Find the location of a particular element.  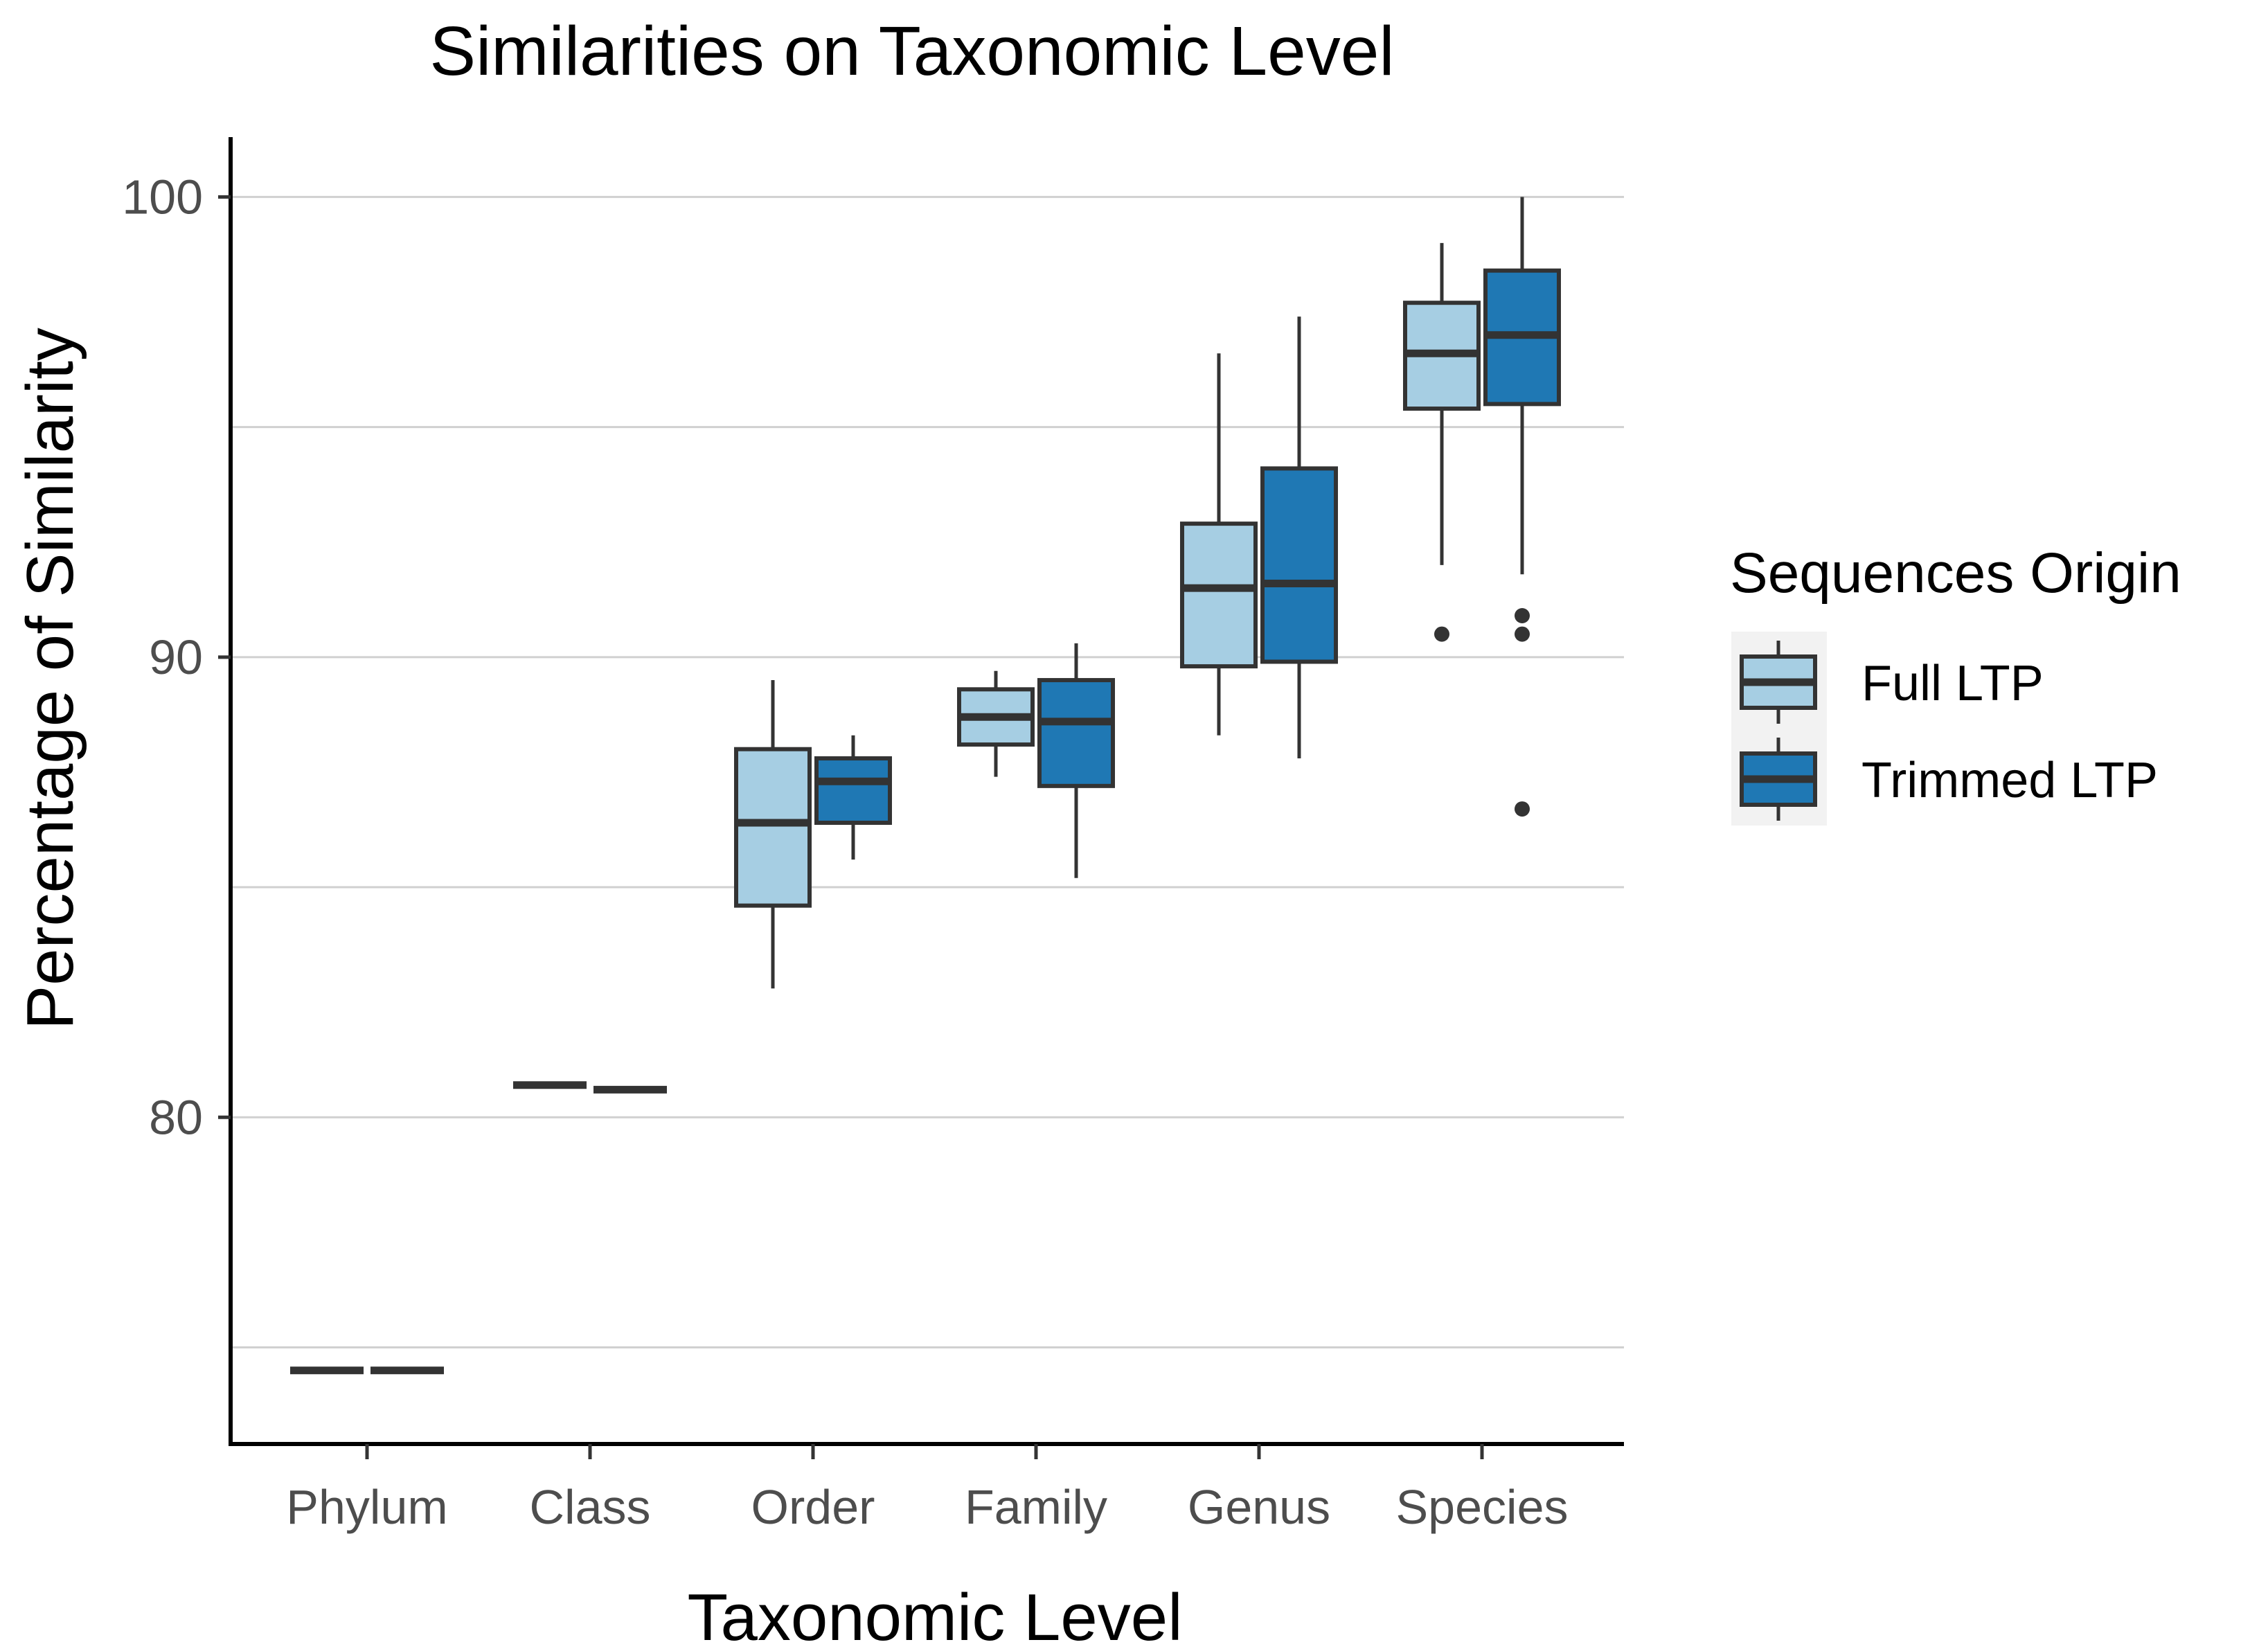

box-trimmed-ltp-order is located at coordinates (853, 798).